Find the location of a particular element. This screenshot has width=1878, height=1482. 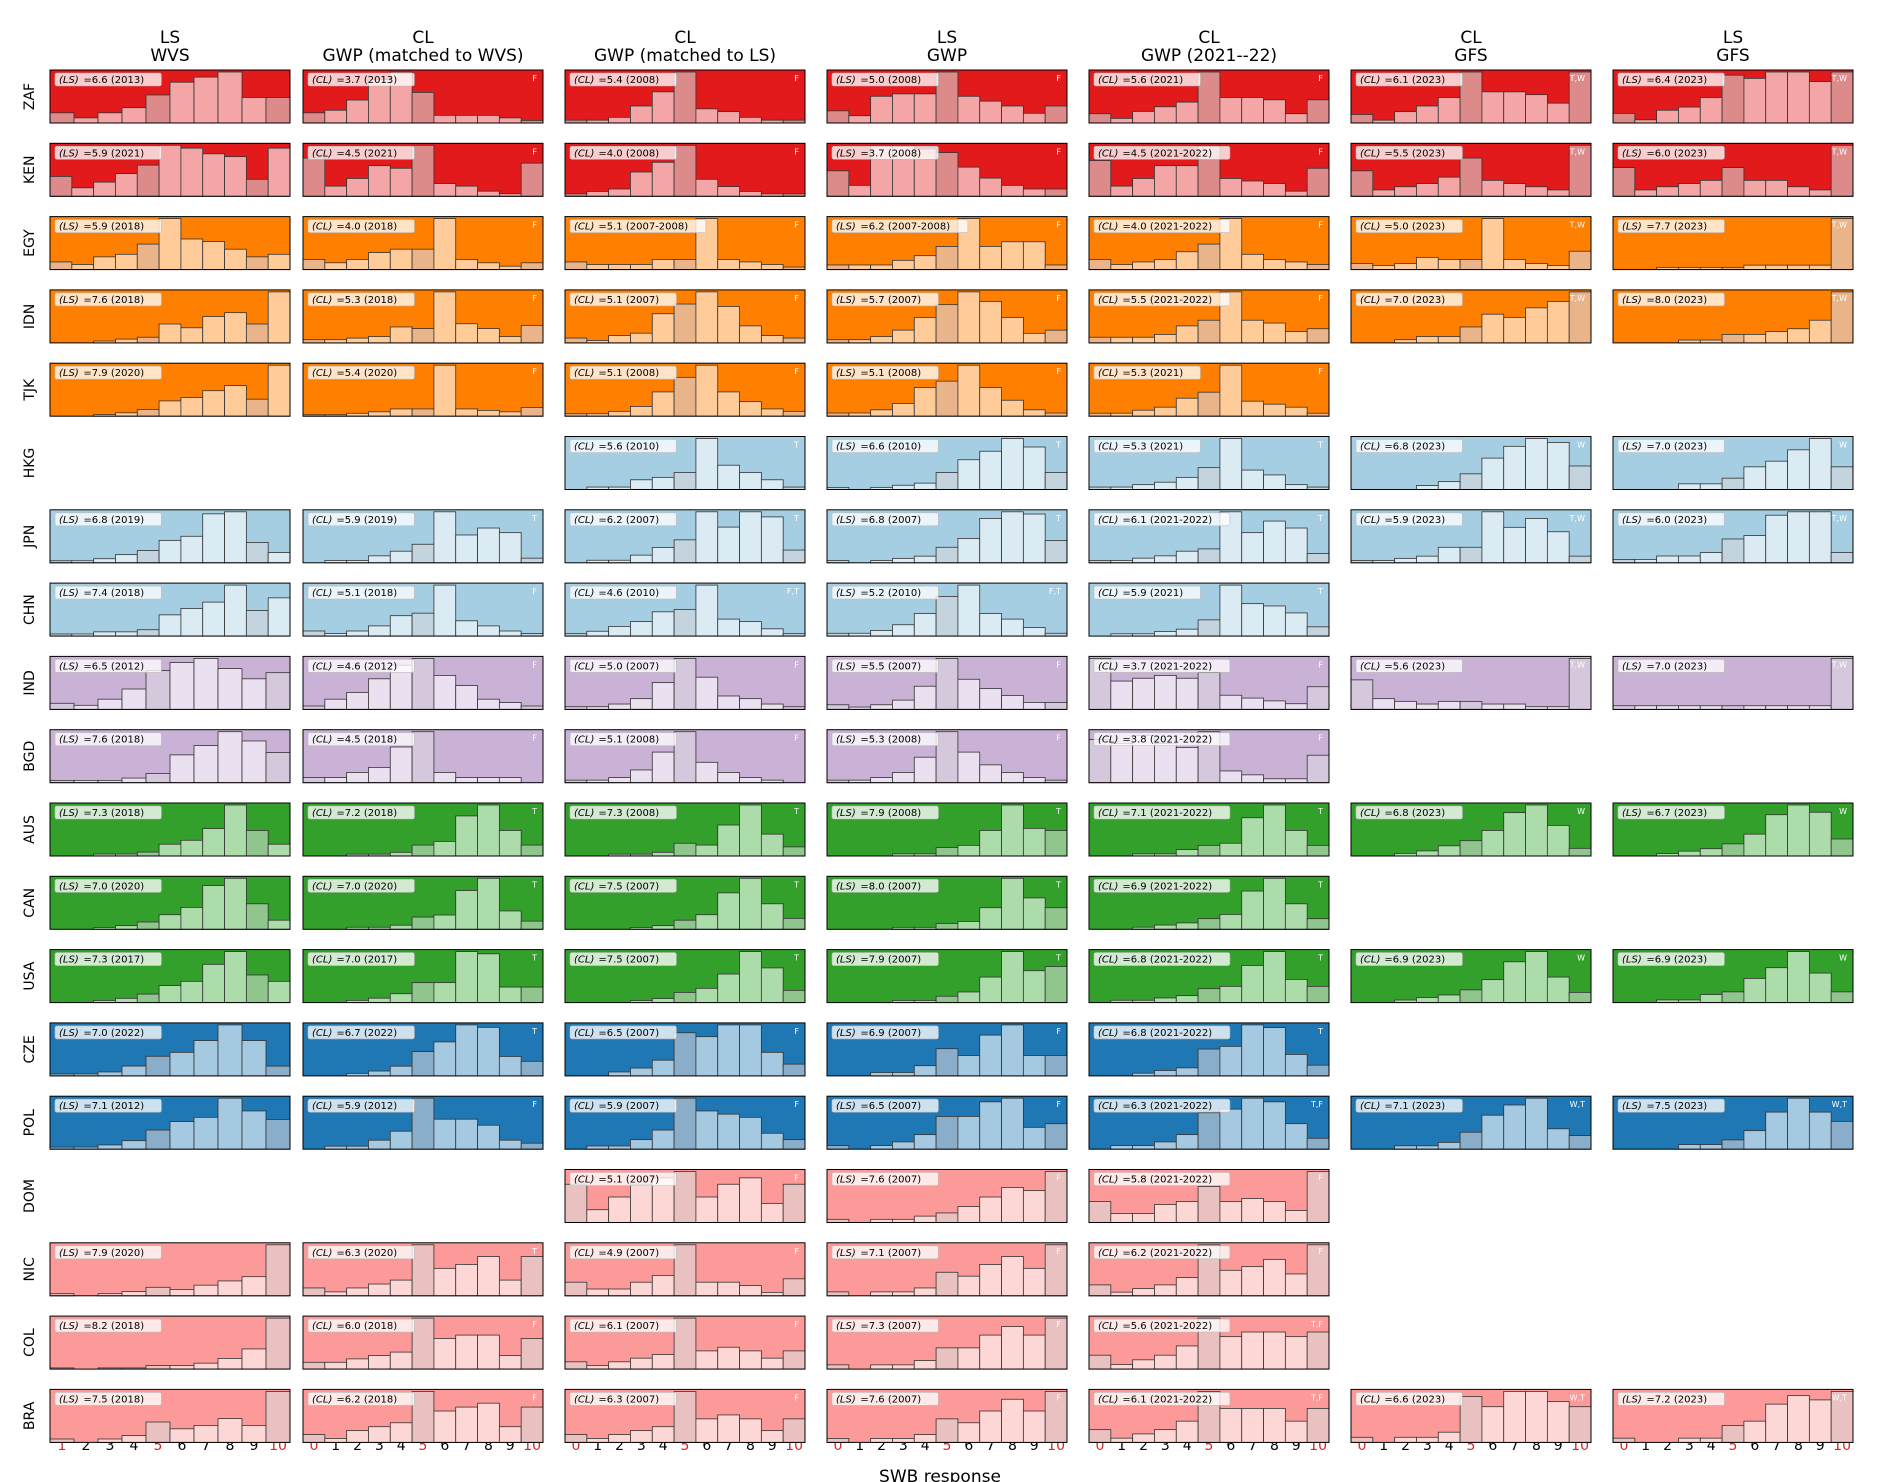

panel: (CL) =6.0 (2018) F is located at coordinates (423, 1342).